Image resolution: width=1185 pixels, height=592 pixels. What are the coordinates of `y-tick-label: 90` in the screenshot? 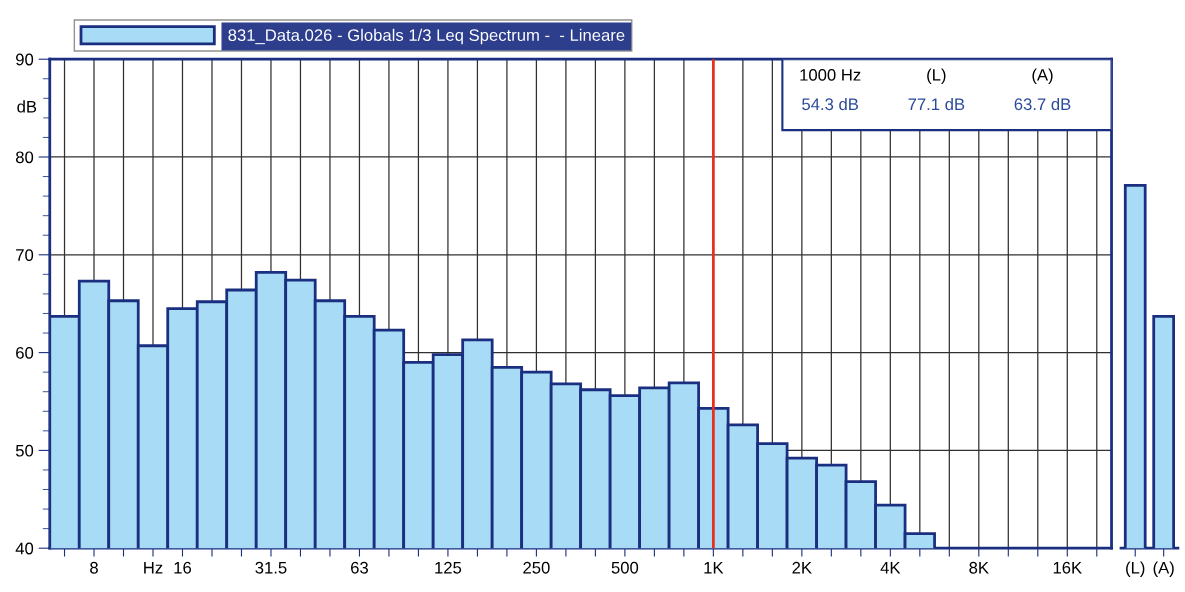 It's located at (25, 59).